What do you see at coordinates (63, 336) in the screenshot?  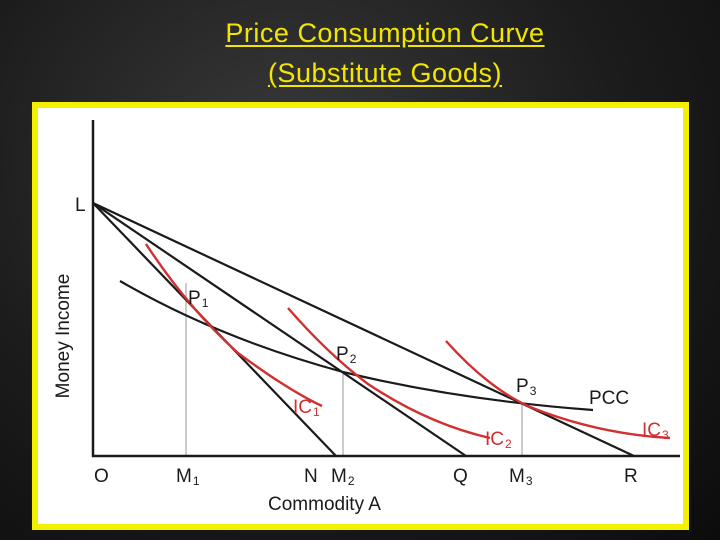 I see `y-axis-title: Money Income` at bounding box center [63, 336].